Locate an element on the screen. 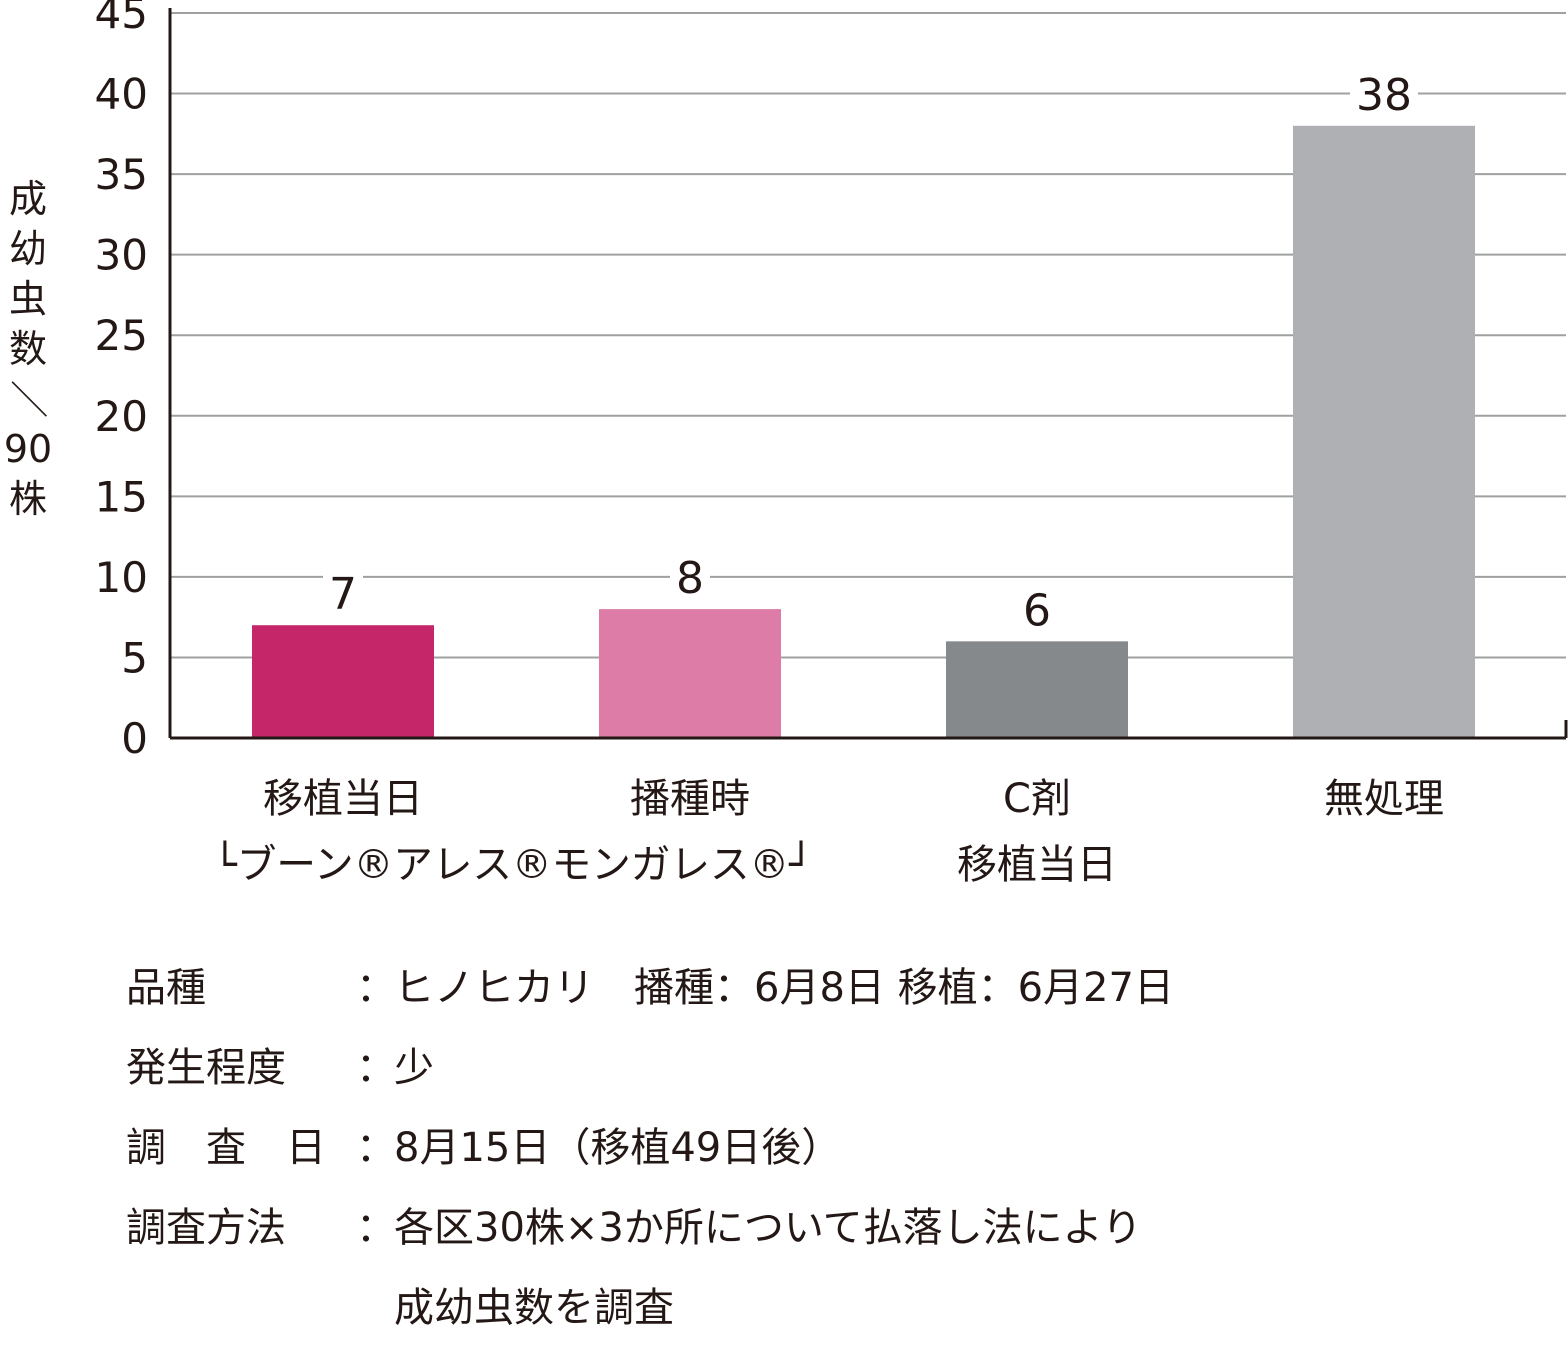  note-value: ヒノヒカリ 播種：6月8日 移植：6月27日 is located at coordinates (784, 988).